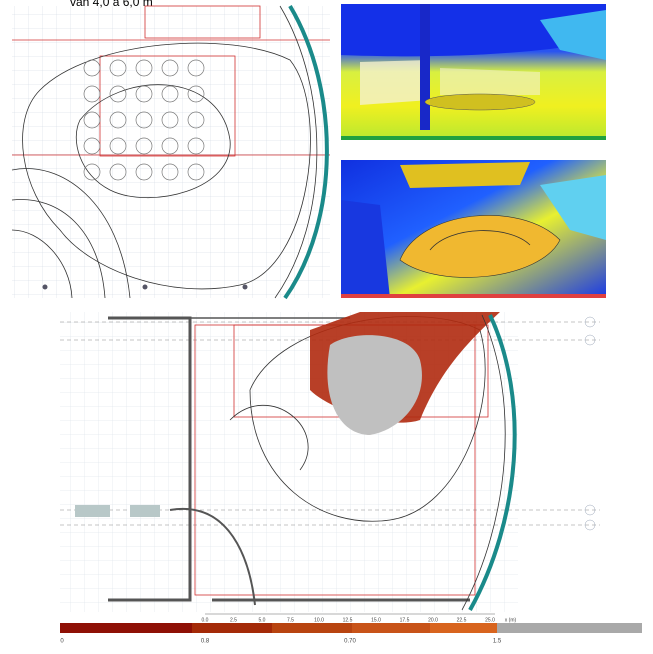 This screenshot has width=653, height=654. I want to click on scale-label: 10.0, so click(319, 620).